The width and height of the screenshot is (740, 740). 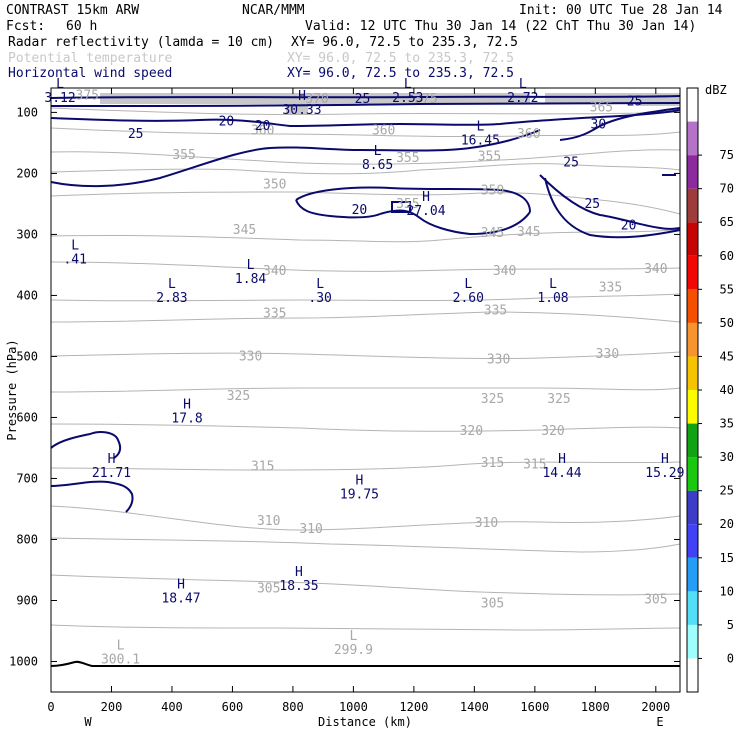 I want to click on extremum-value: 18.47, so click(x=180, y=598).